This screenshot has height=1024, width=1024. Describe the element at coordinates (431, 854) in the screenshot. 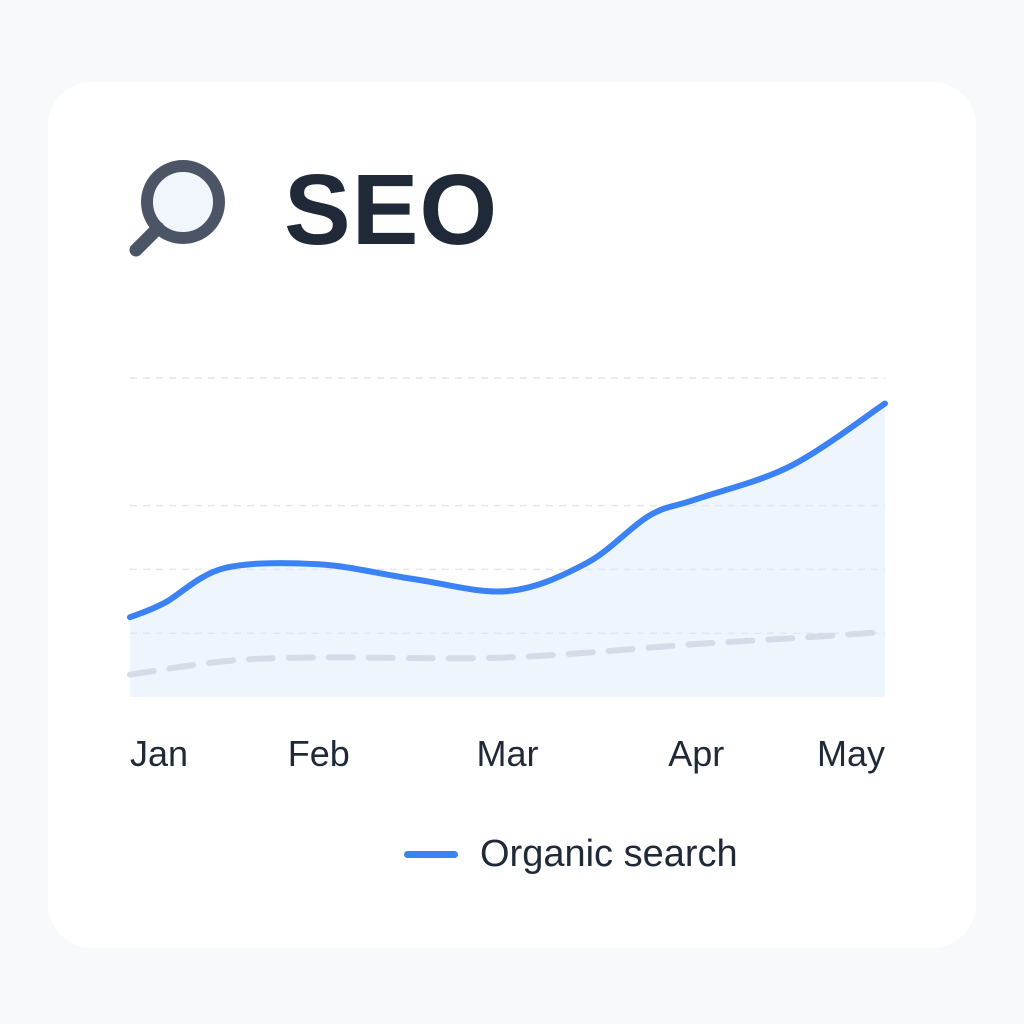

I see `legend-swatch-organic-search` at that location.